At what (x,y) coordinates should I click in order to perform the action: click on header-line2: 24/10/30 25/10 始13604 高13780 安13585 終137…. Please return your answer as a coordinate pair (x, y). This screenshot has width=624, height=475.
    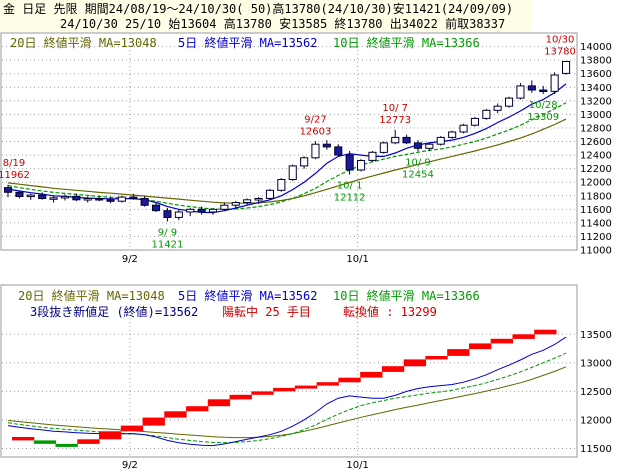
    Looking at the image, I should click on (282, 23).